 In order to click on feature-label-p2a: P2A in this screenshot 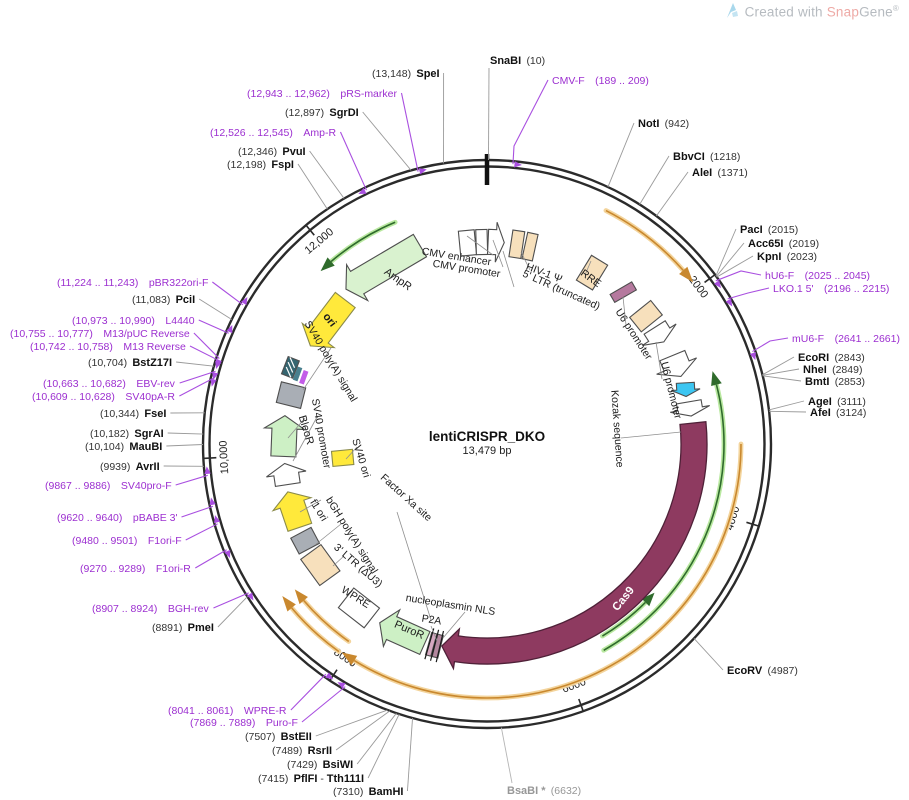, I will do `click(431, 620)`.